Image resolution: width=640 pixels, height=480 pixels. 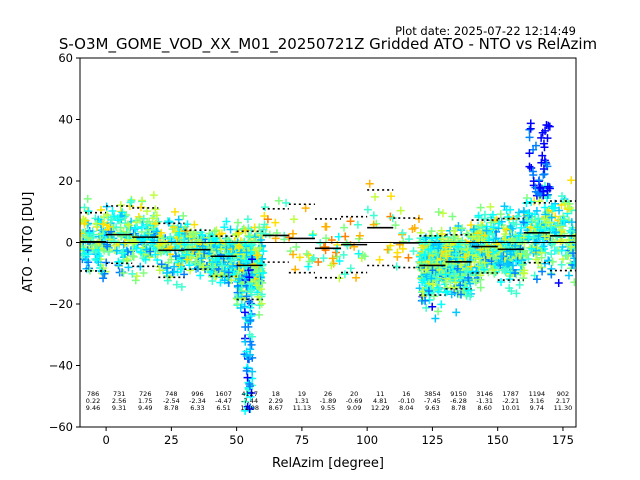 I want to click on bin-count-label: 11, so click(x=380, y=394).